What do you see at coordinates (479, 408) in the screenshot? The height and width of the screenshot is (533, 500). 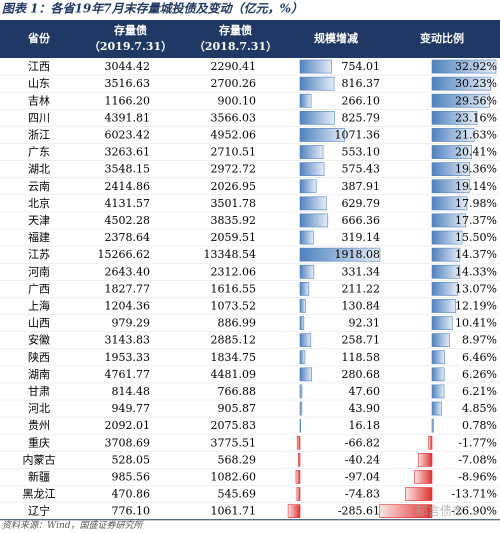 I see `change-pct: 4.85%` at bounding box center [479, 408].